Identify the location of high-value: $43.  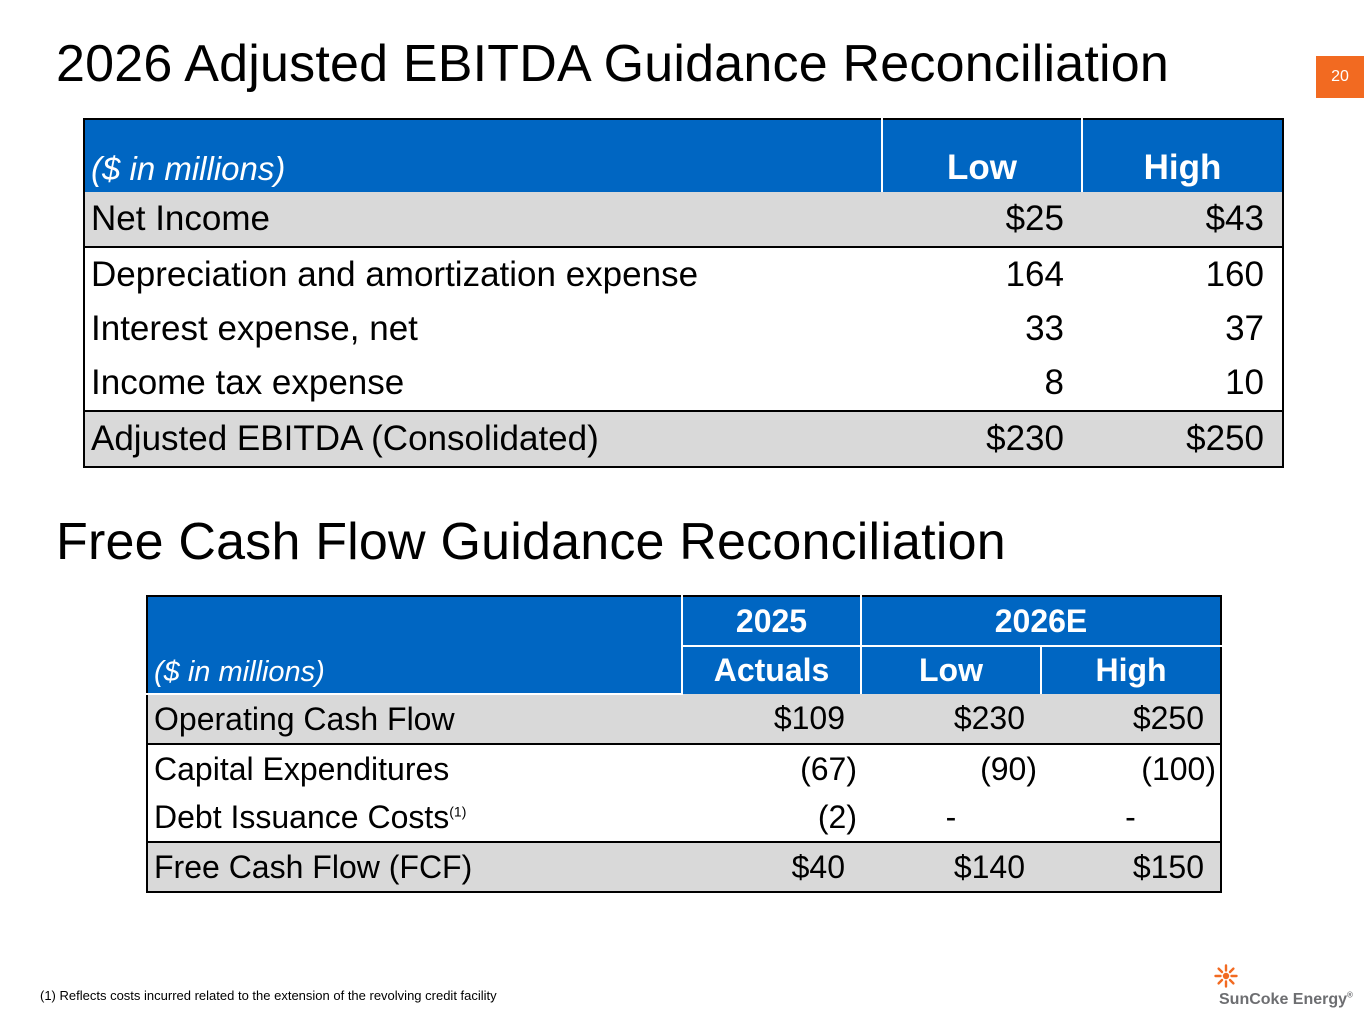
(1182, 219).